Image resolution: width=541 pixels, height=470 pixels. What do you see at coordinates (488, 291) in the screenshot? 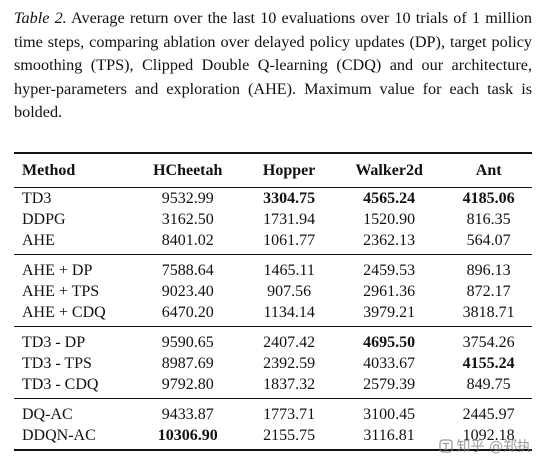
I see `ant-cell: 872.17` at bounding box center [488, 291].